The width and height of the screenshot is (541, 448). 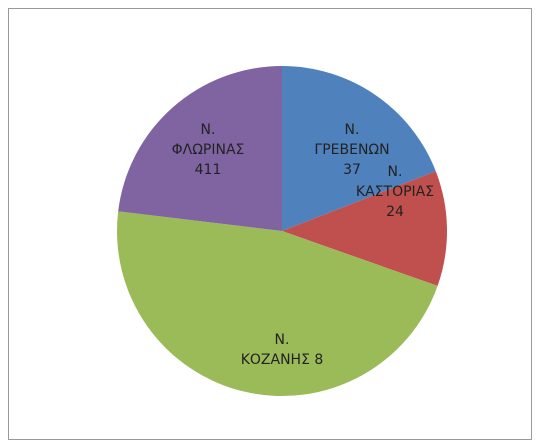 I want to click on slice-label: Ν. ΓΡΕΒΕΝΩΝ 37, so click(x=352, y=150).